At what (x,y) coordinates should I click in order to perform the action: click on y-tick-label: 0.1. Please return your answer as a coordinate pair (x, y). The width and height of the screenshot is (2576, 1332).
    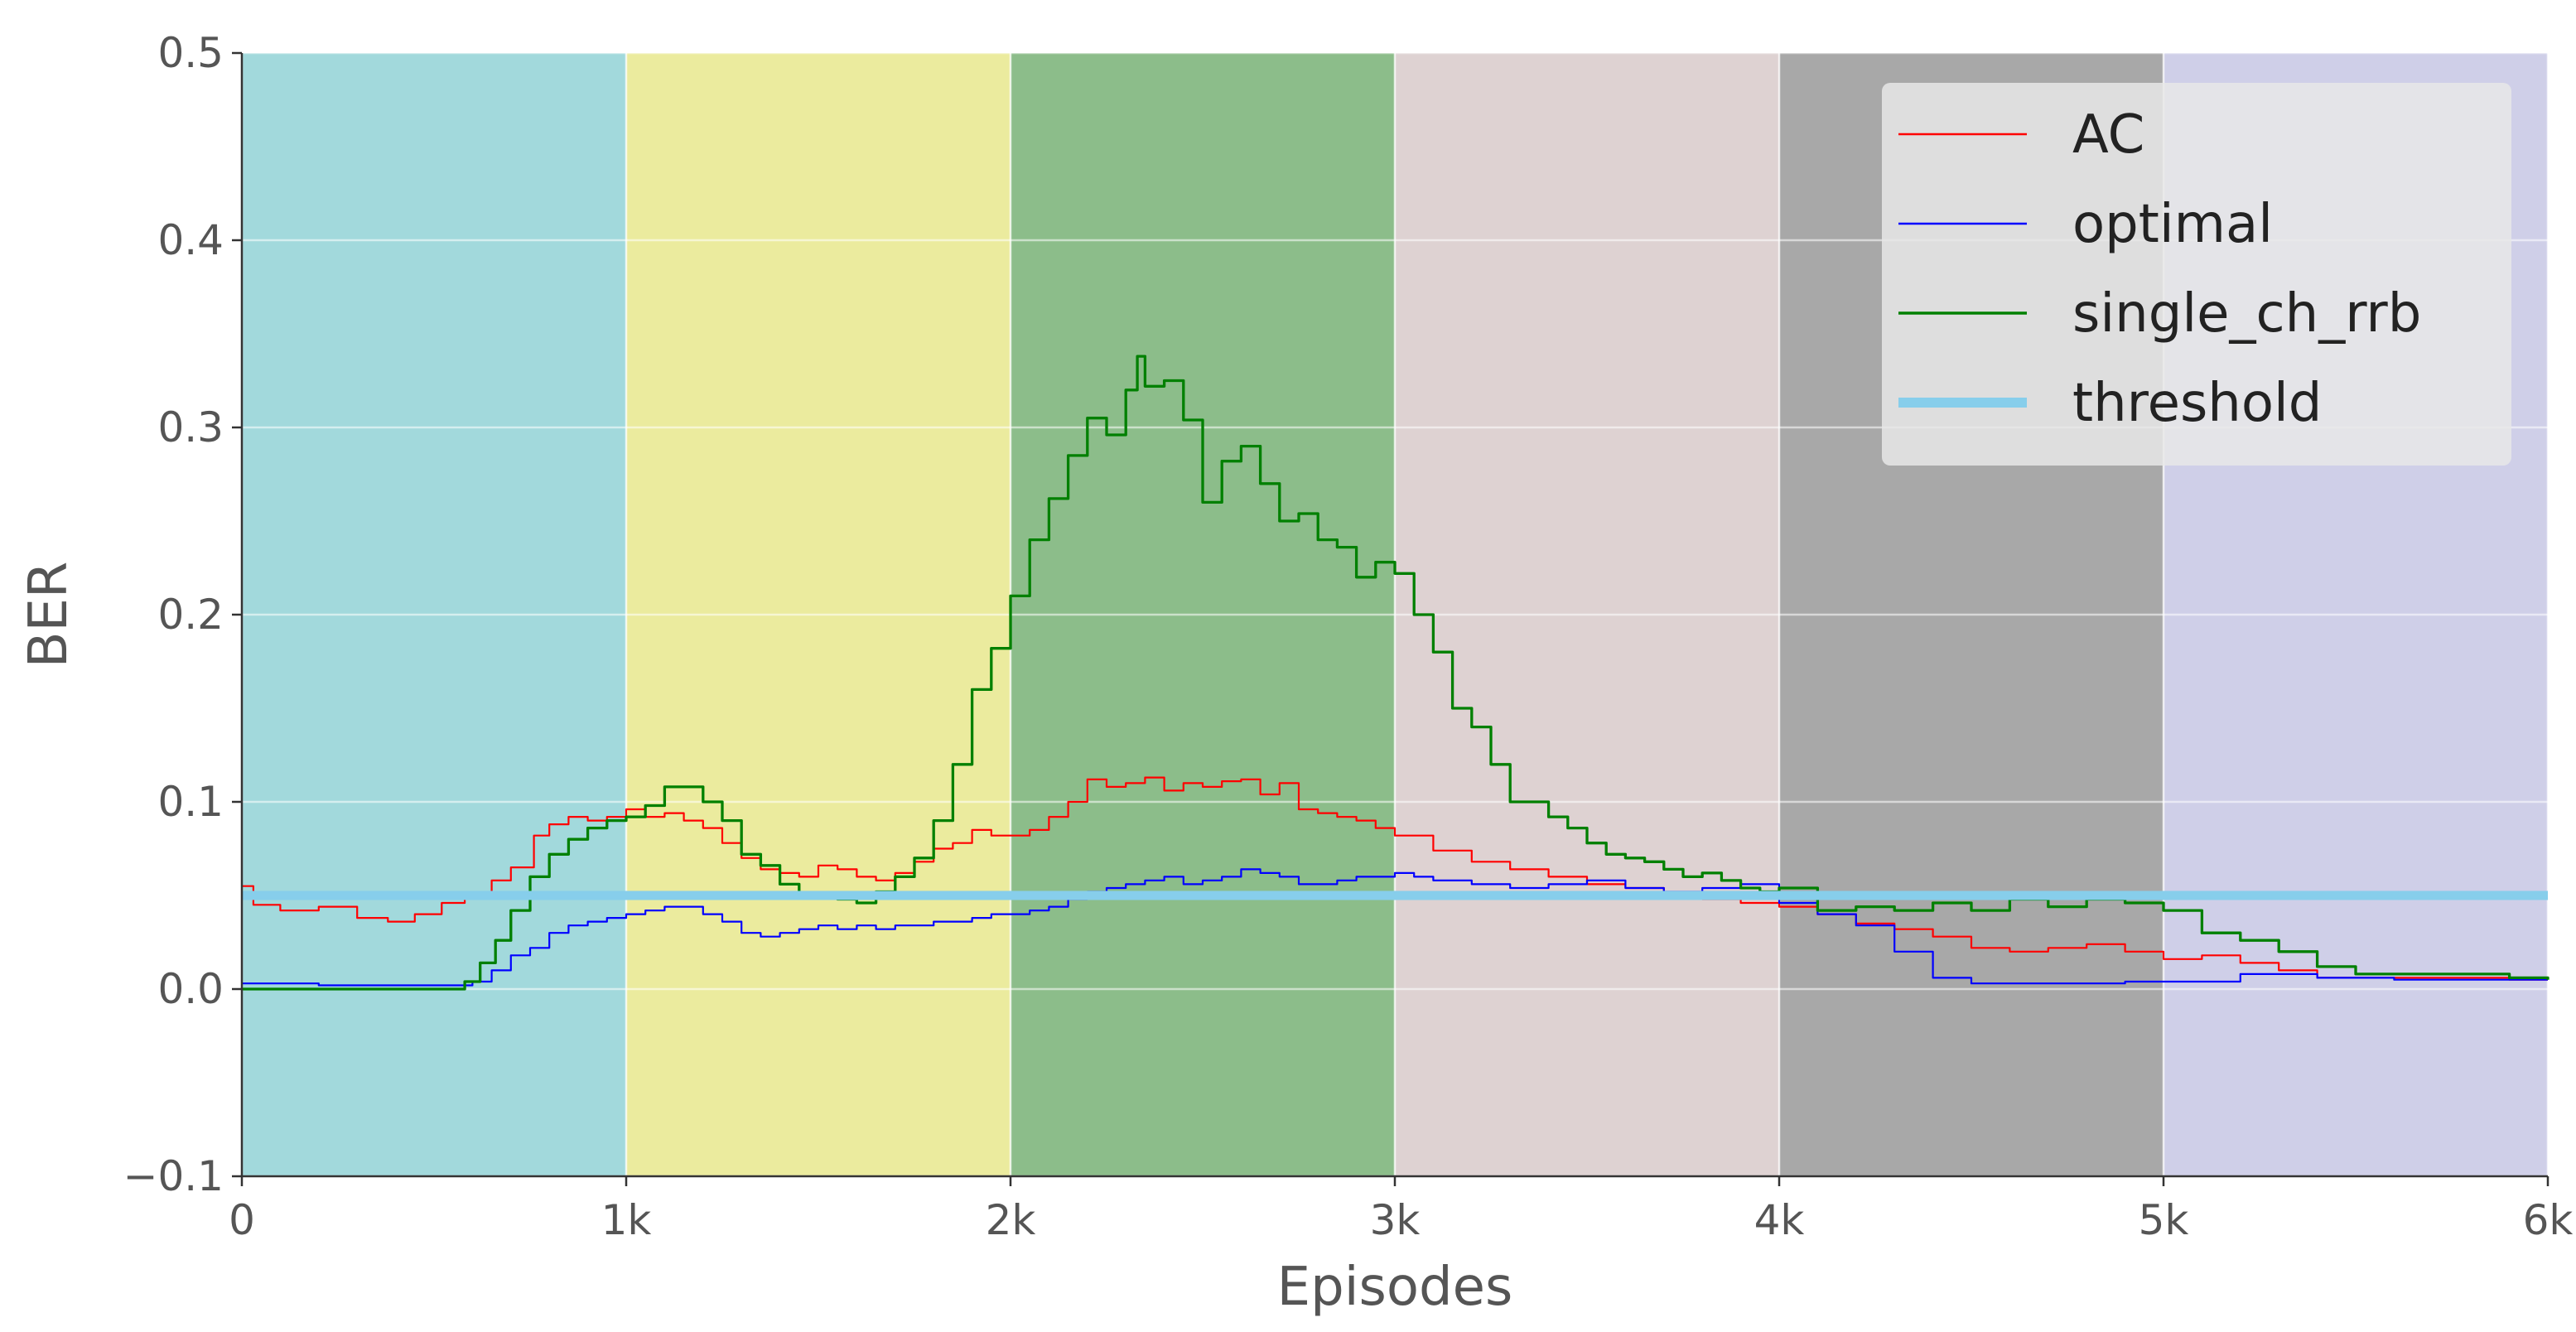
    Looking at the image, I should click on (190, 802).